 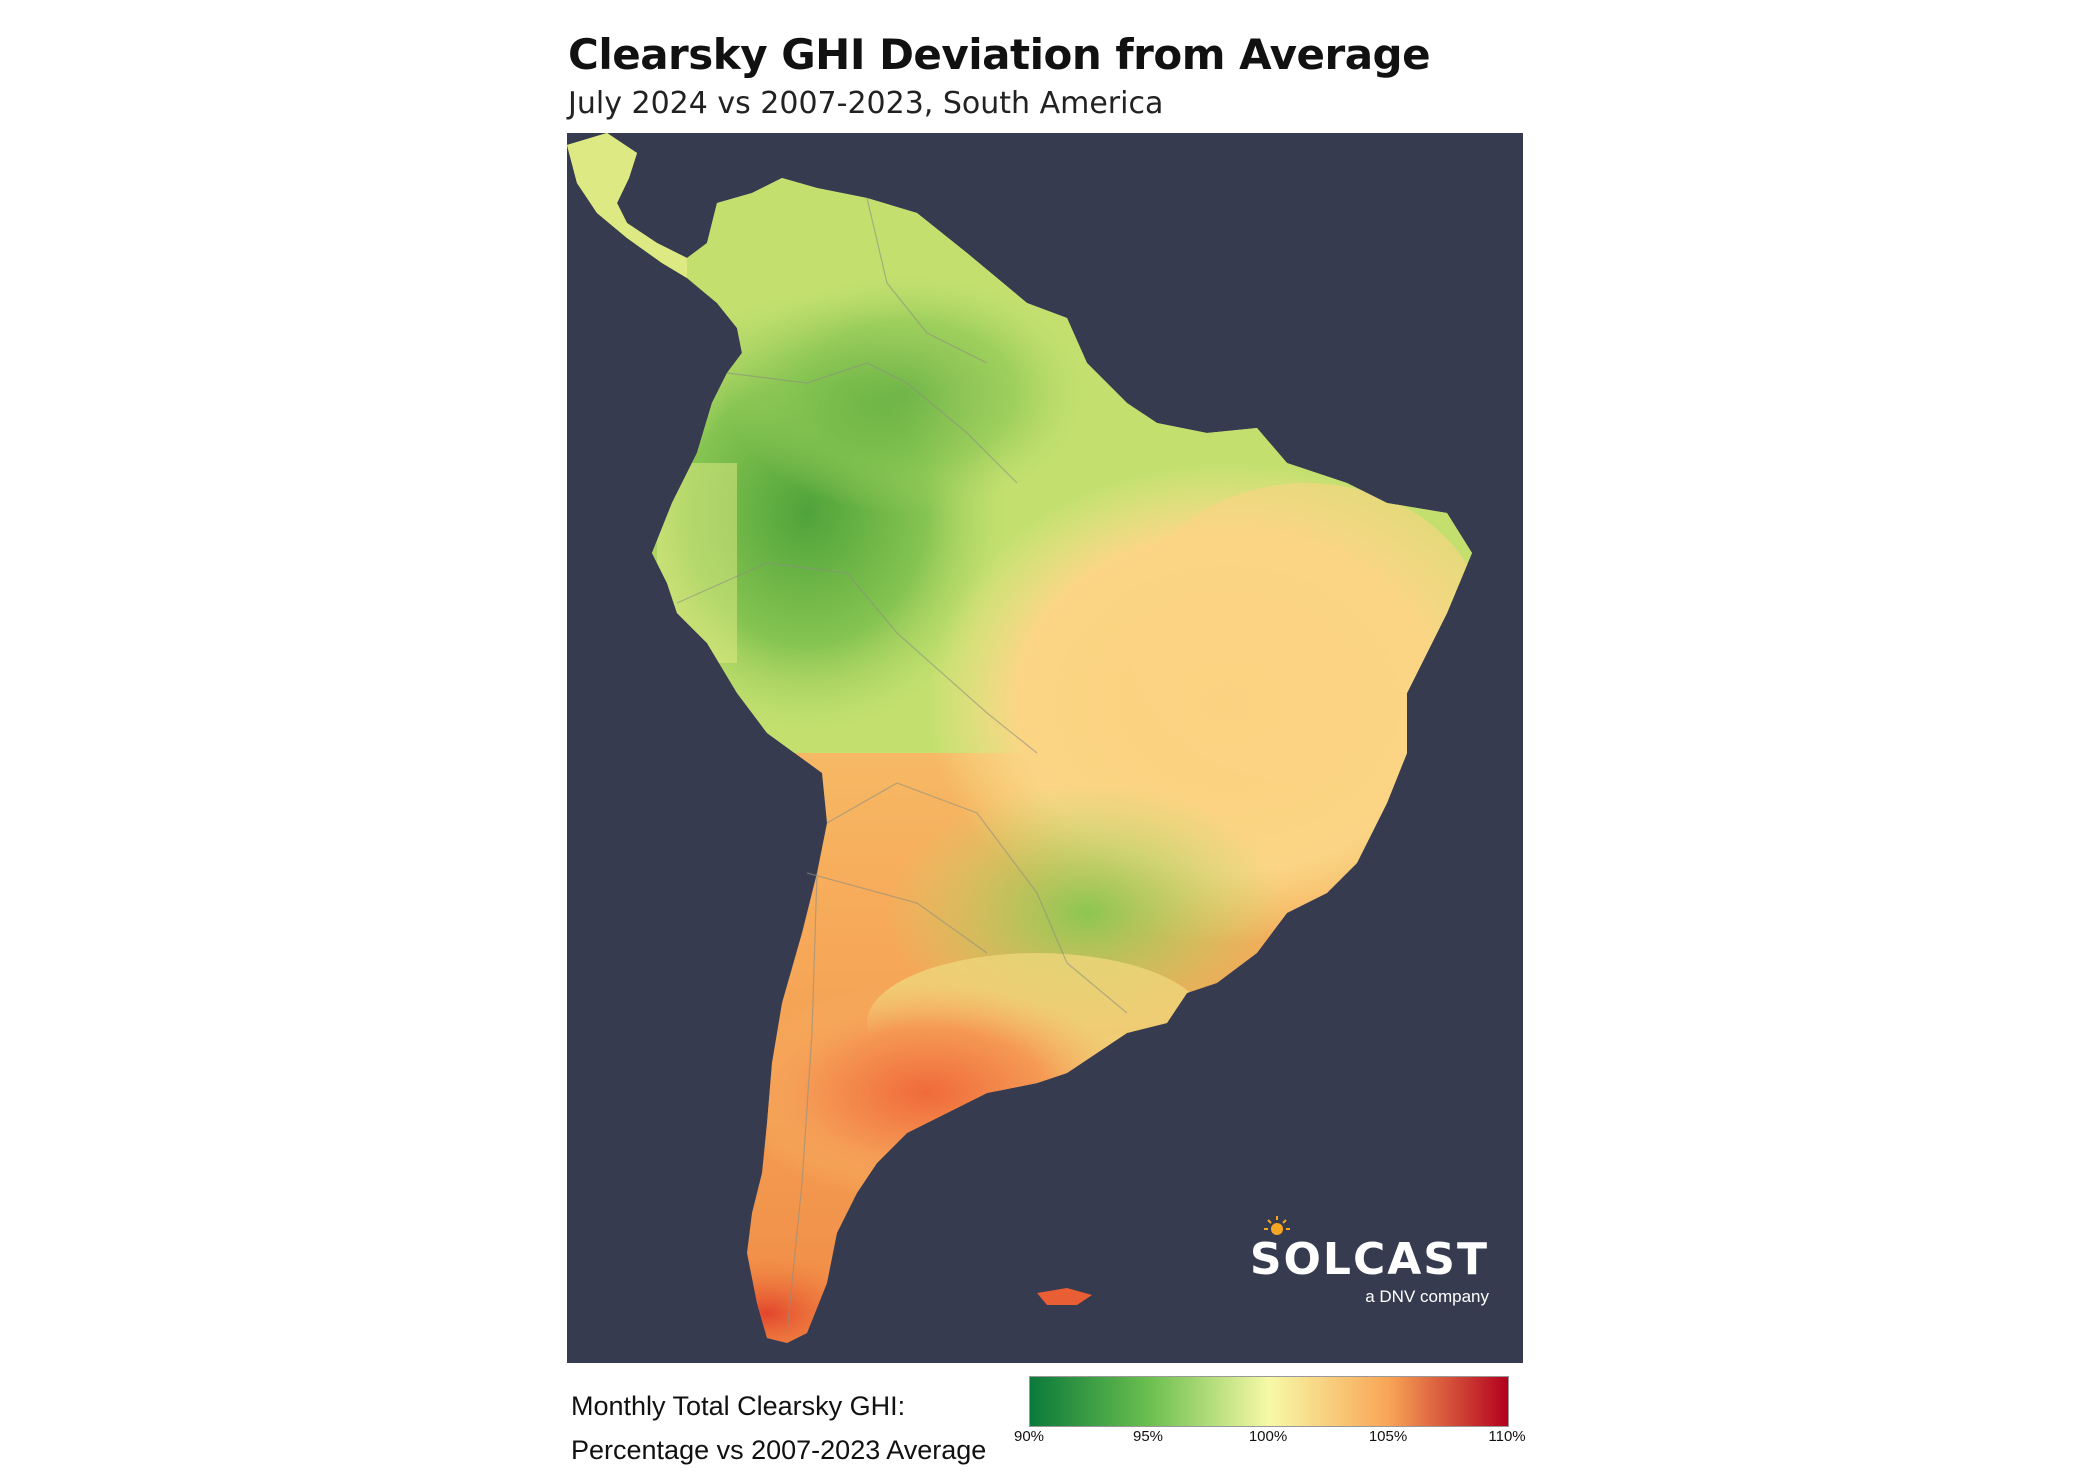 I want to click on sun-icon, so click(x=1276, y=1225).